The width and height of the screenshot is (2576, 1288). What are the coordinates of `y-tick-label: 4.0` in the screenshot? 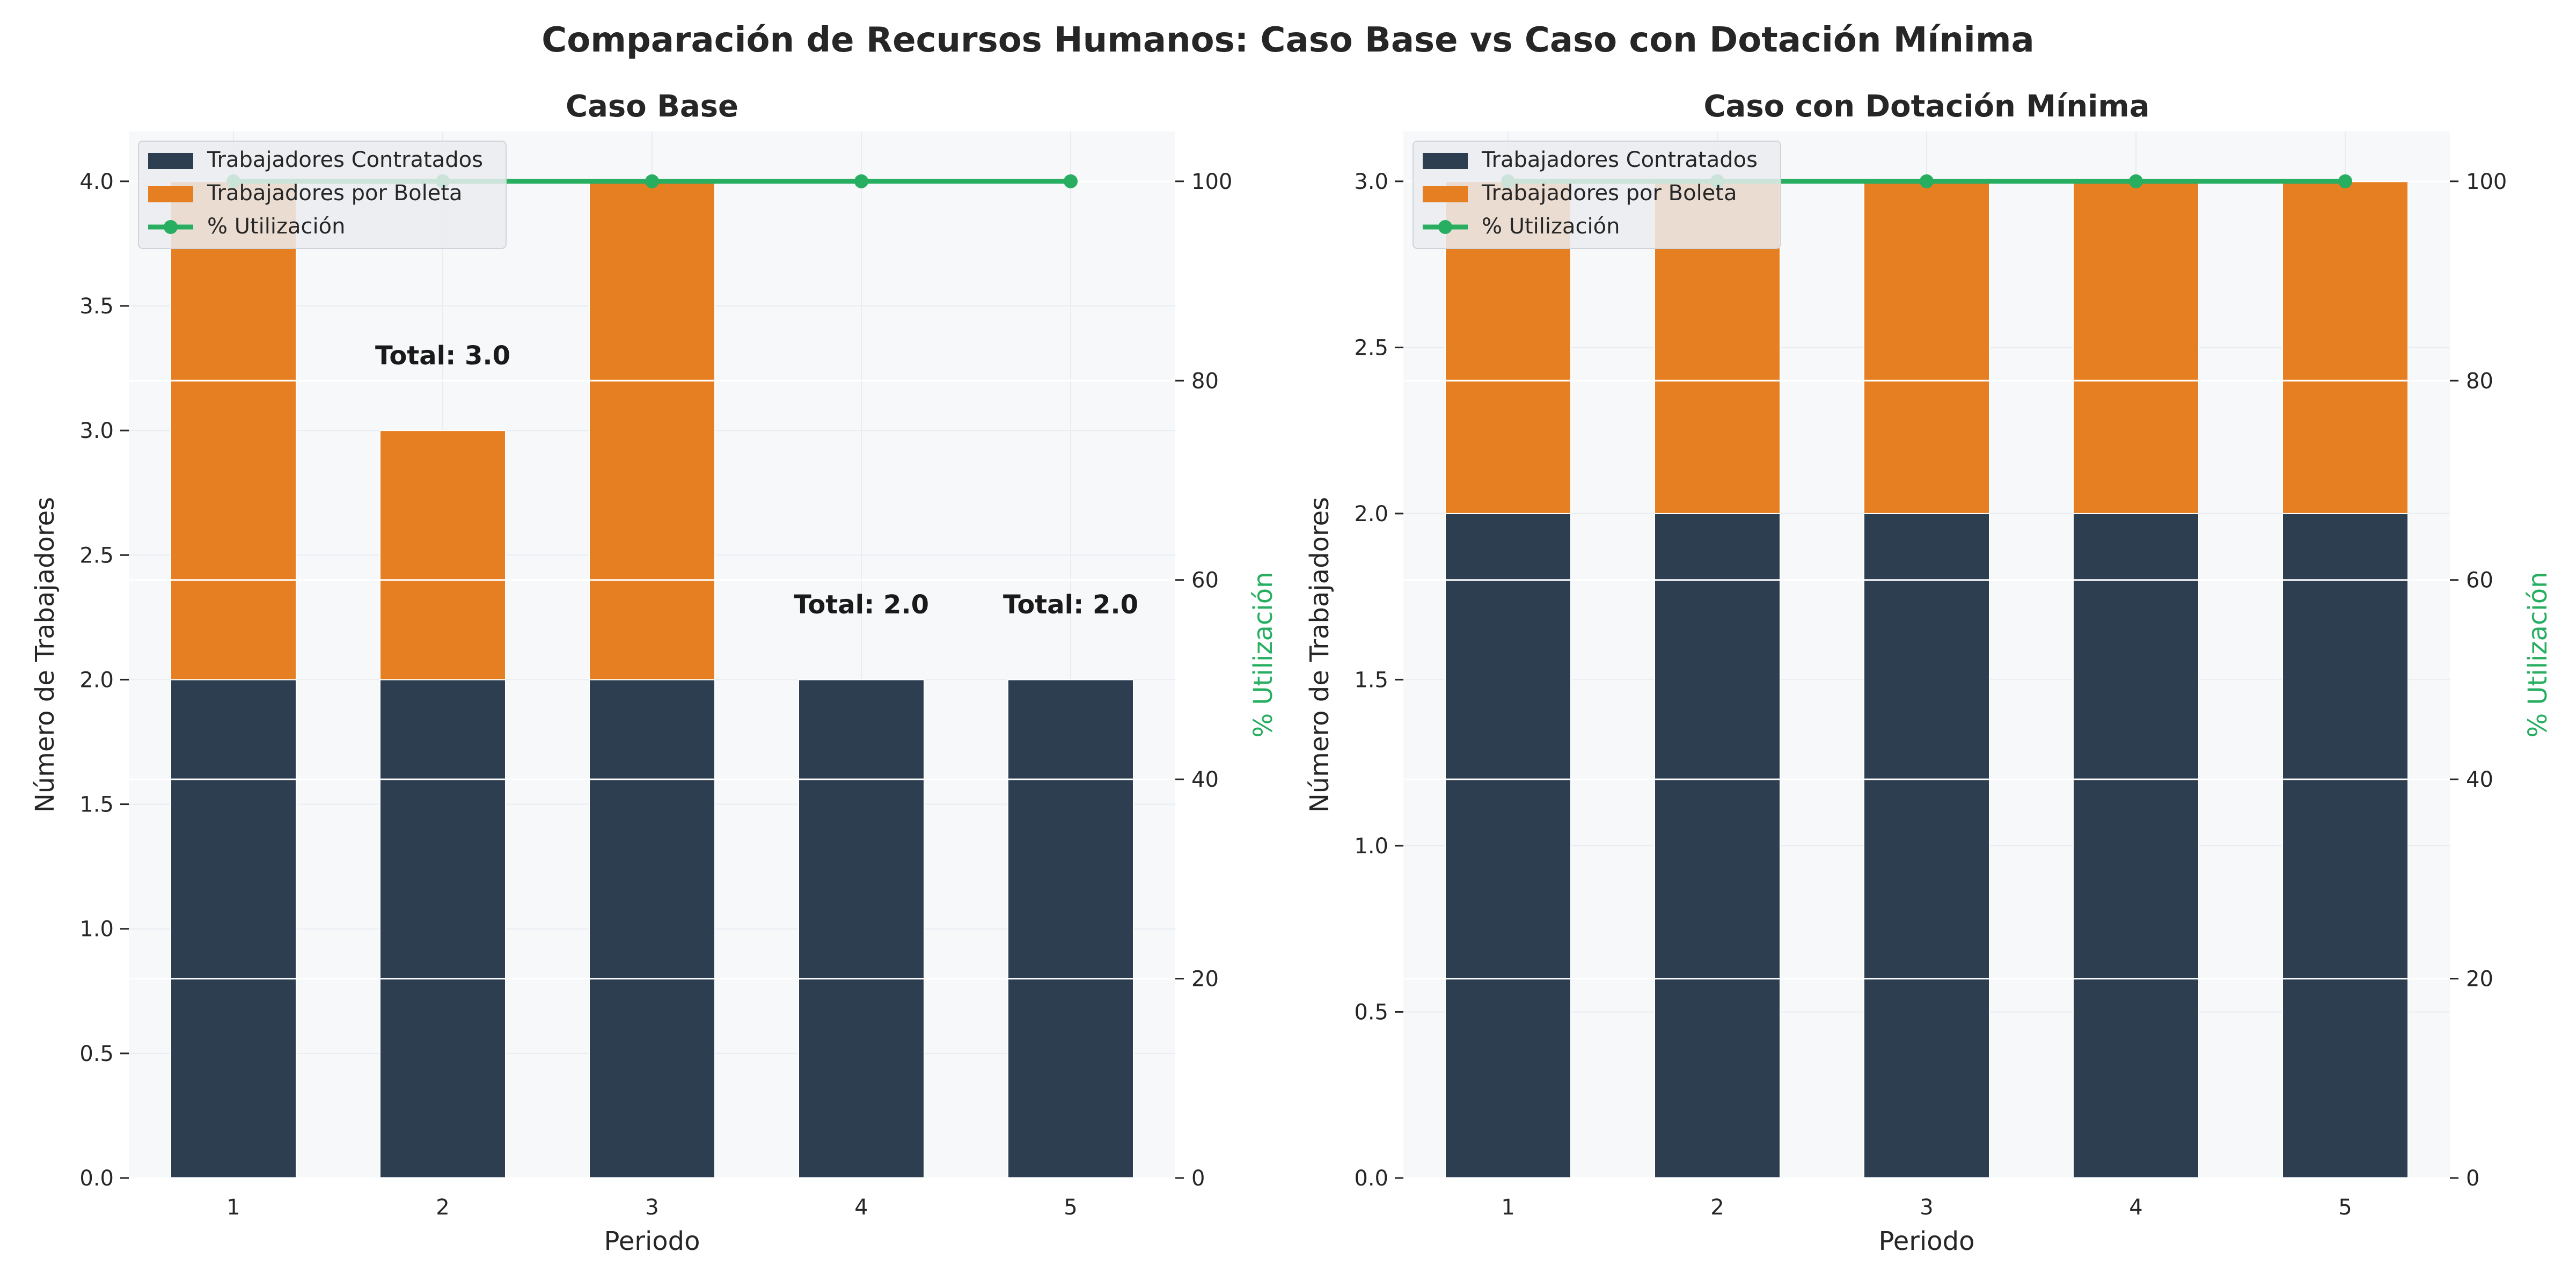 It's located at (96, 182).